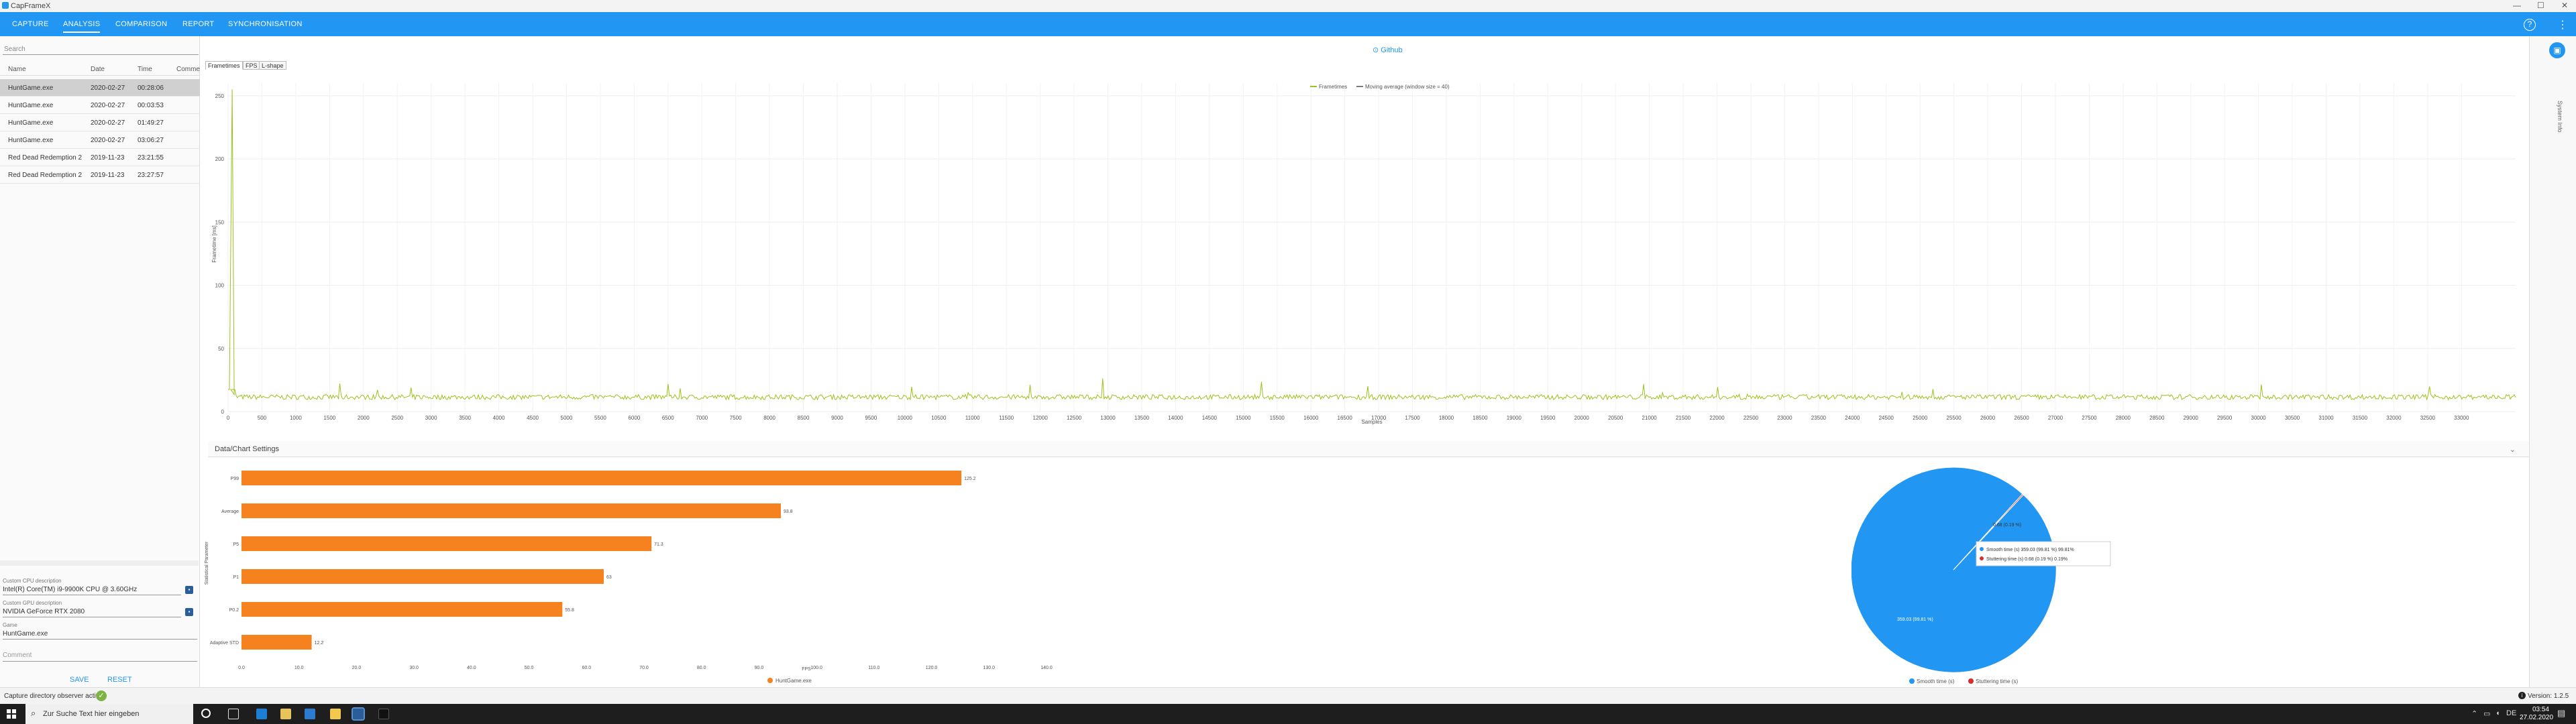  Describe the element at coordinates (2487, 714) in the screenshot. I see `network-icon: ▭` at that location.